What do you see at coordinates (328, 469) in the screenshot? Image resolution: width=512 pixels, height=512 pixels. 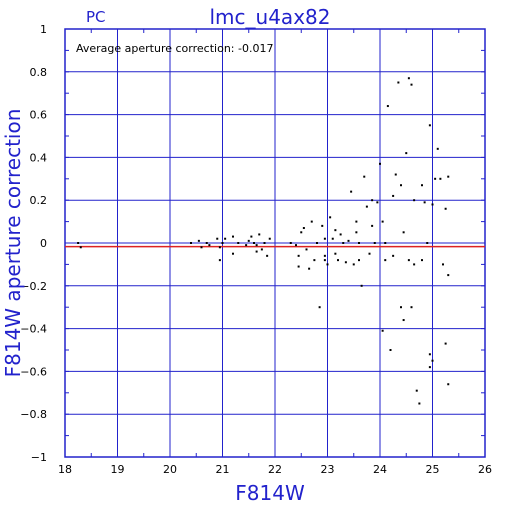 I see `x-tick-label: 23` at bounding box center [328, 469].